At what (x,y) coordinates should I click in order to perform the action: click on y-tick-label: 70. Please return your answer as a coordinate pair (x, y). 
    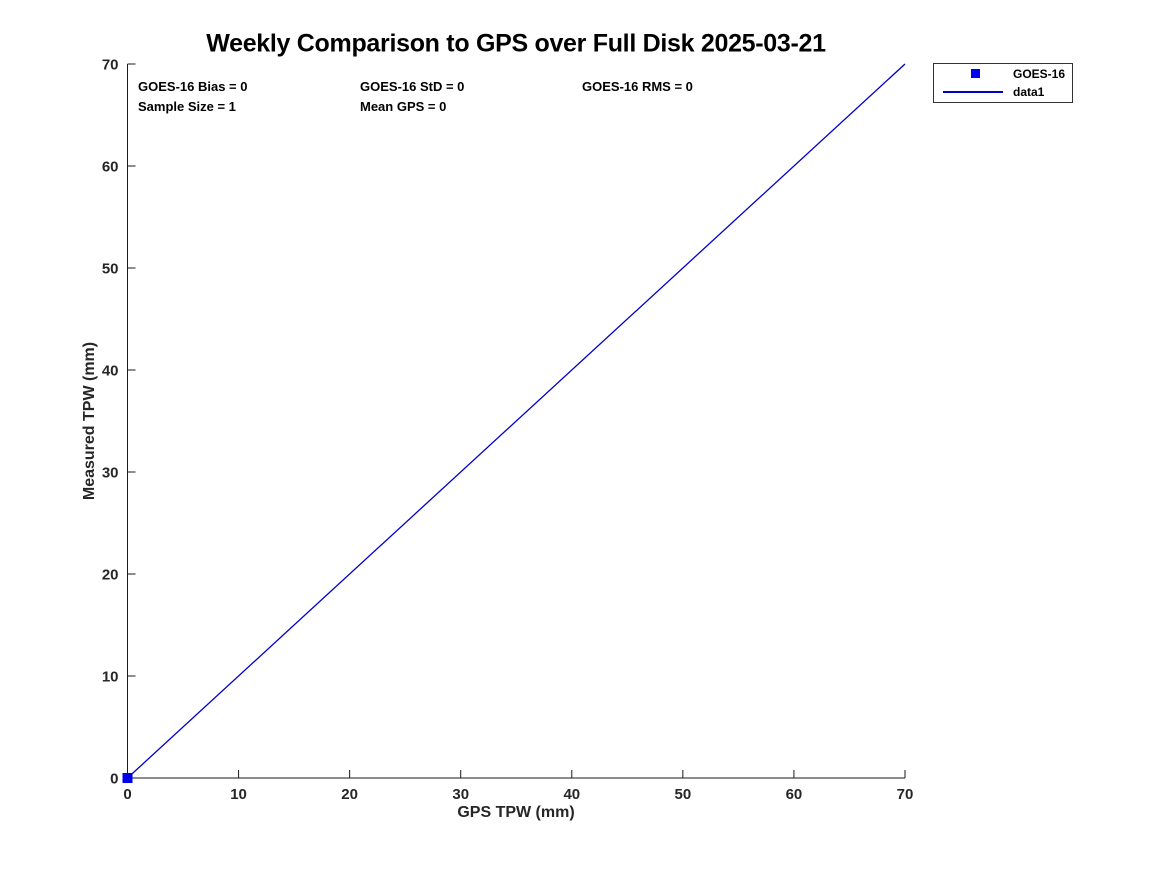
    Looking at the image, I should click on (110, 65).